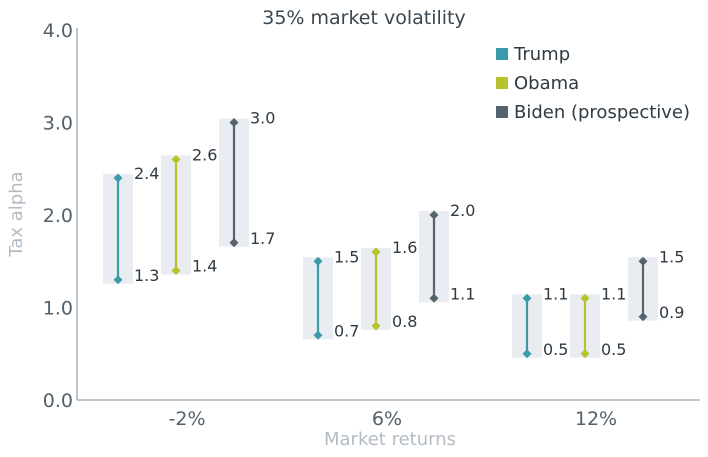  I want to click on chart-title: 35% market volatility, so click(364, 18).